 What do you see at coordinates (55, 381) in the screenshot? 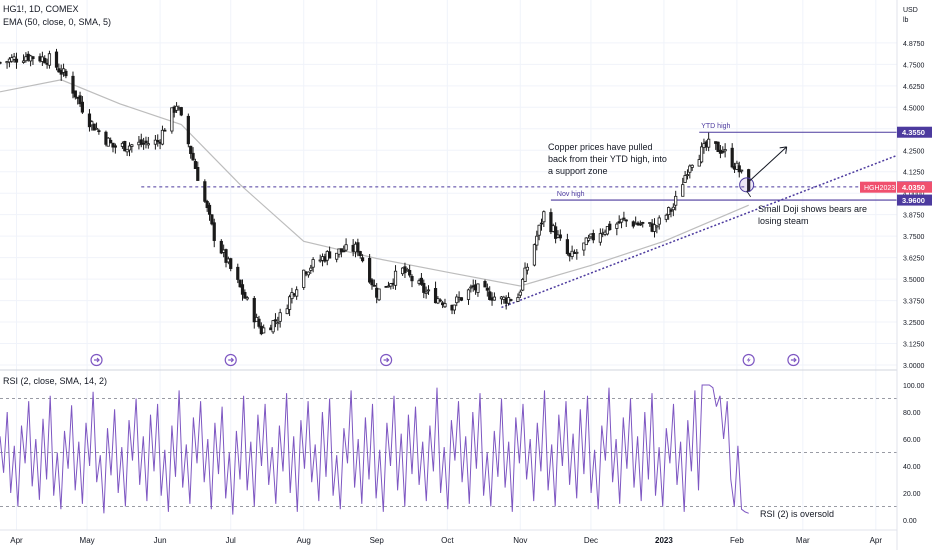
I see `rsi-legend: RSI (2, close, SMA, 14, 2)` at bounding box center [55, 381].